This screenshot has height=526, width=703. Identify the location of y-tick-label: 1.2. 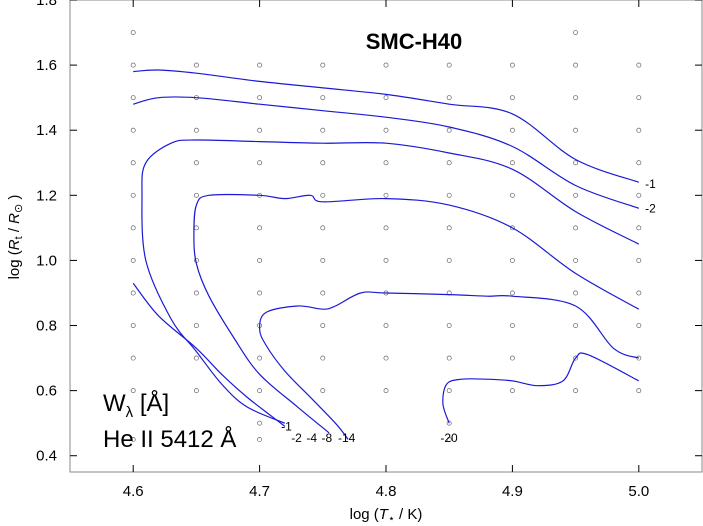
(46, 195).